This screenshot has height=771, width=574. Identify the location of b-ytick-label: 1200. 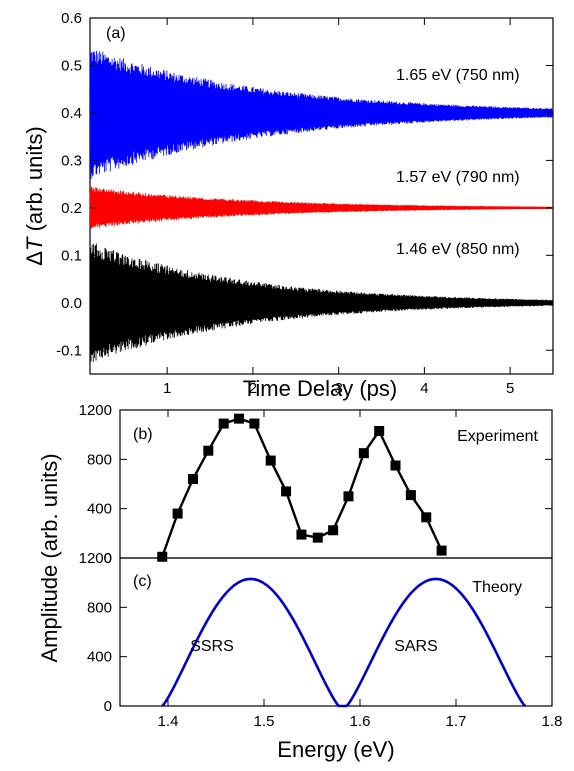
(95, 410).